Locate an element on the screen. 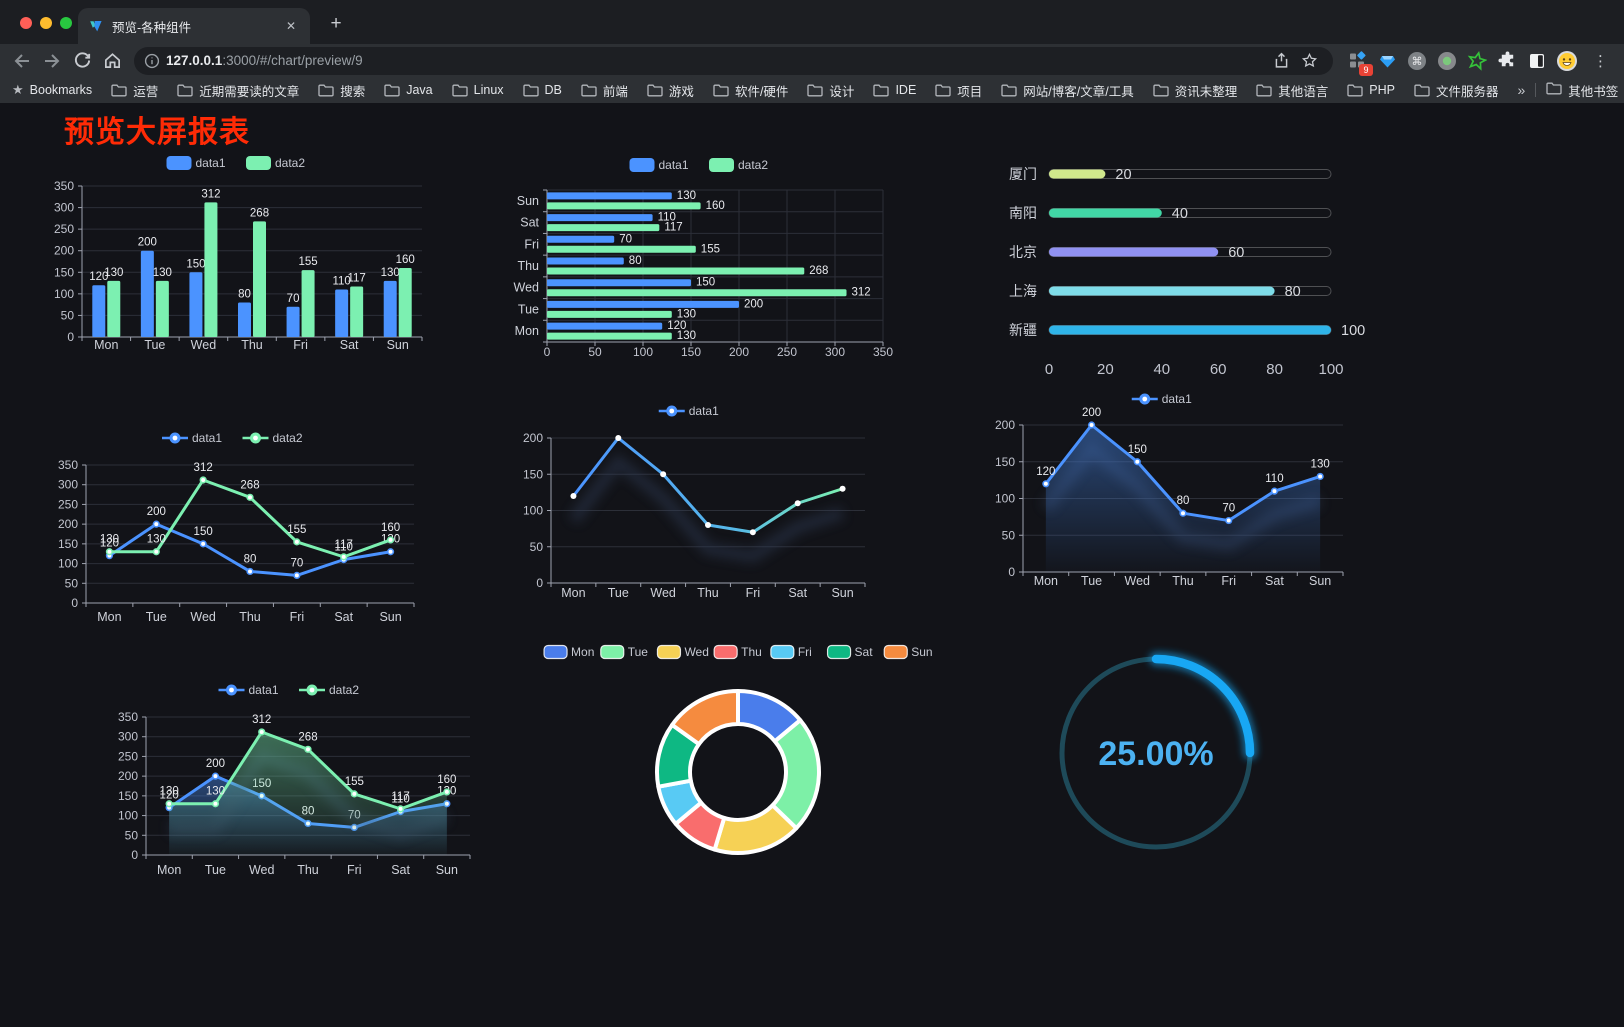 The image size is (1624, 1027). bookmark-folder: 其他语言 is located at coordinates (1292, 90).